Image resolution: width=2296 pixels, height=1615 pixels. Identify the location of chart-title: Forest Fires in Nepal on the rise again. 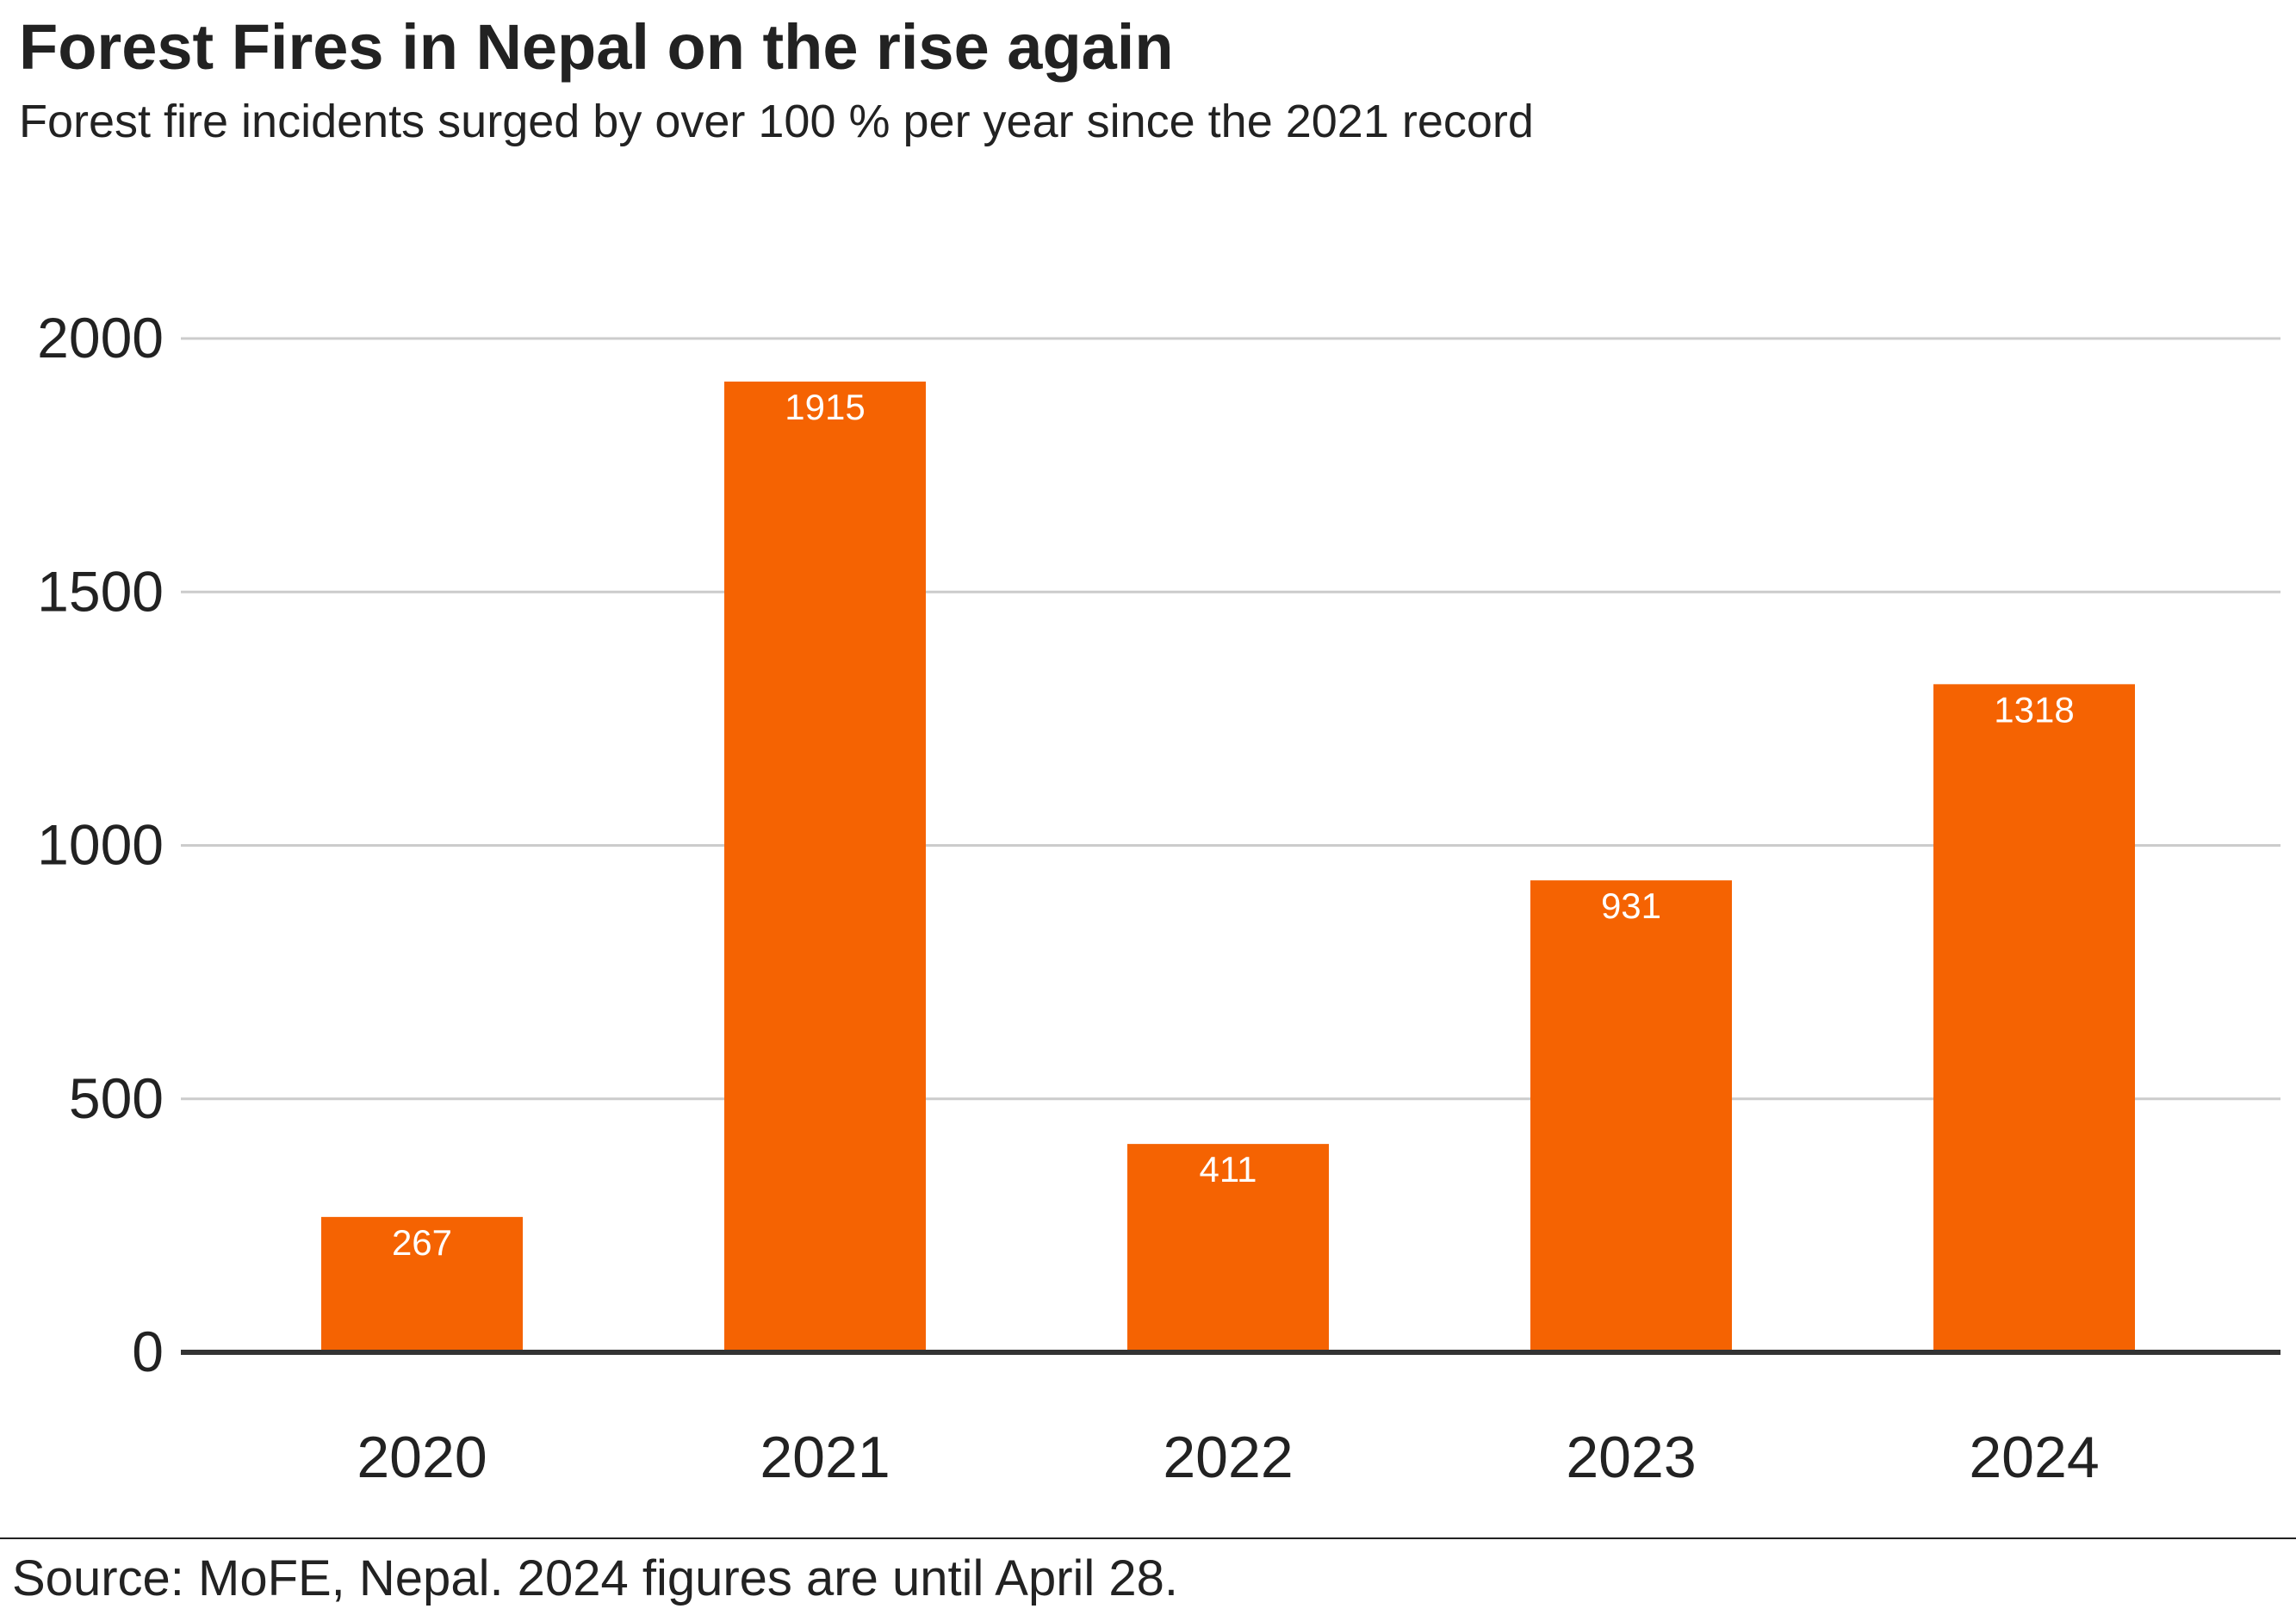
(596, 47).